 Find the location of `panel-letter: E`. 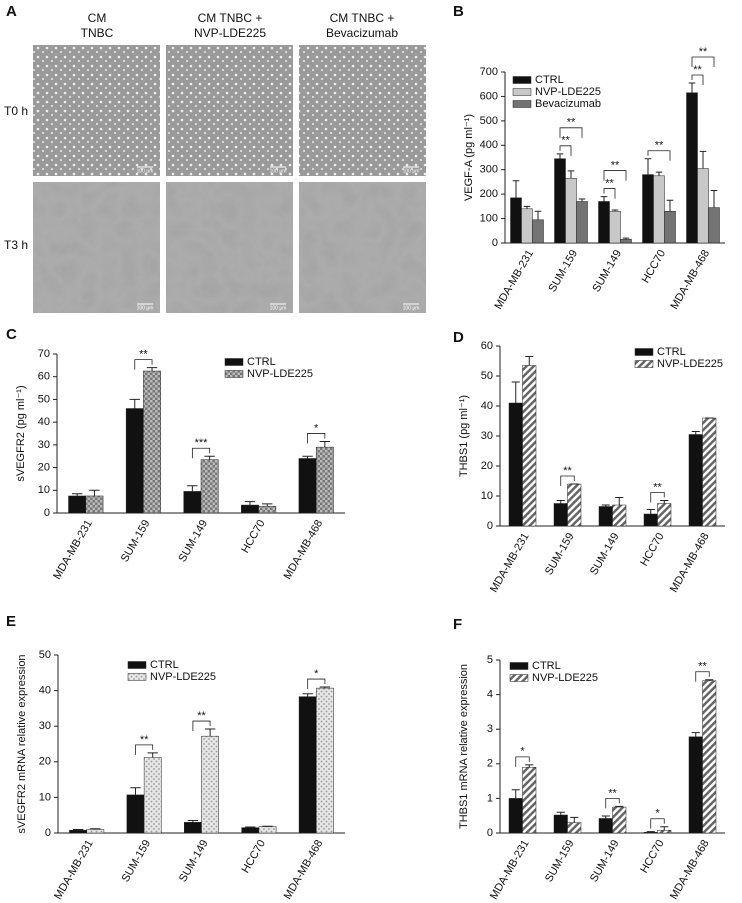

panel-letter: E is located at coordinates (11, 621).